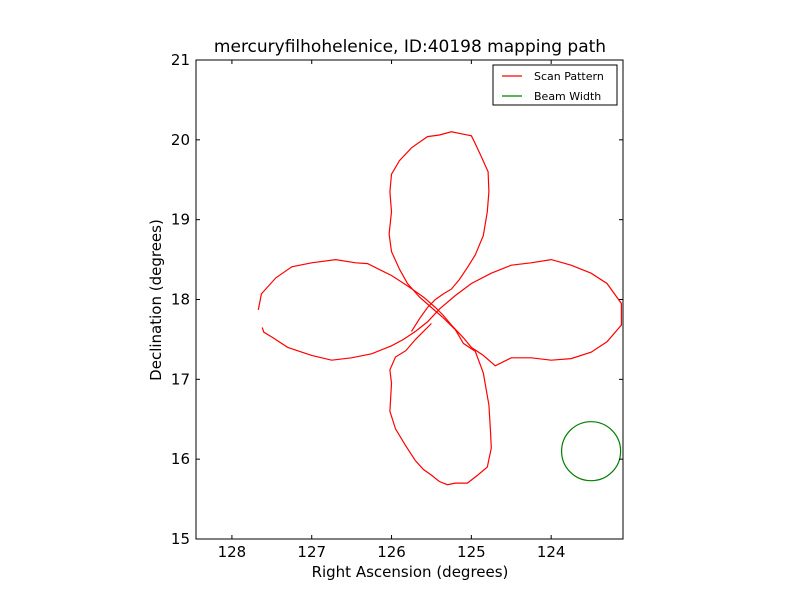  What do you see at coordinates (232, 552) in the screenshot?
I see `x-tick-label: 128` at bounding box center [232, 552].